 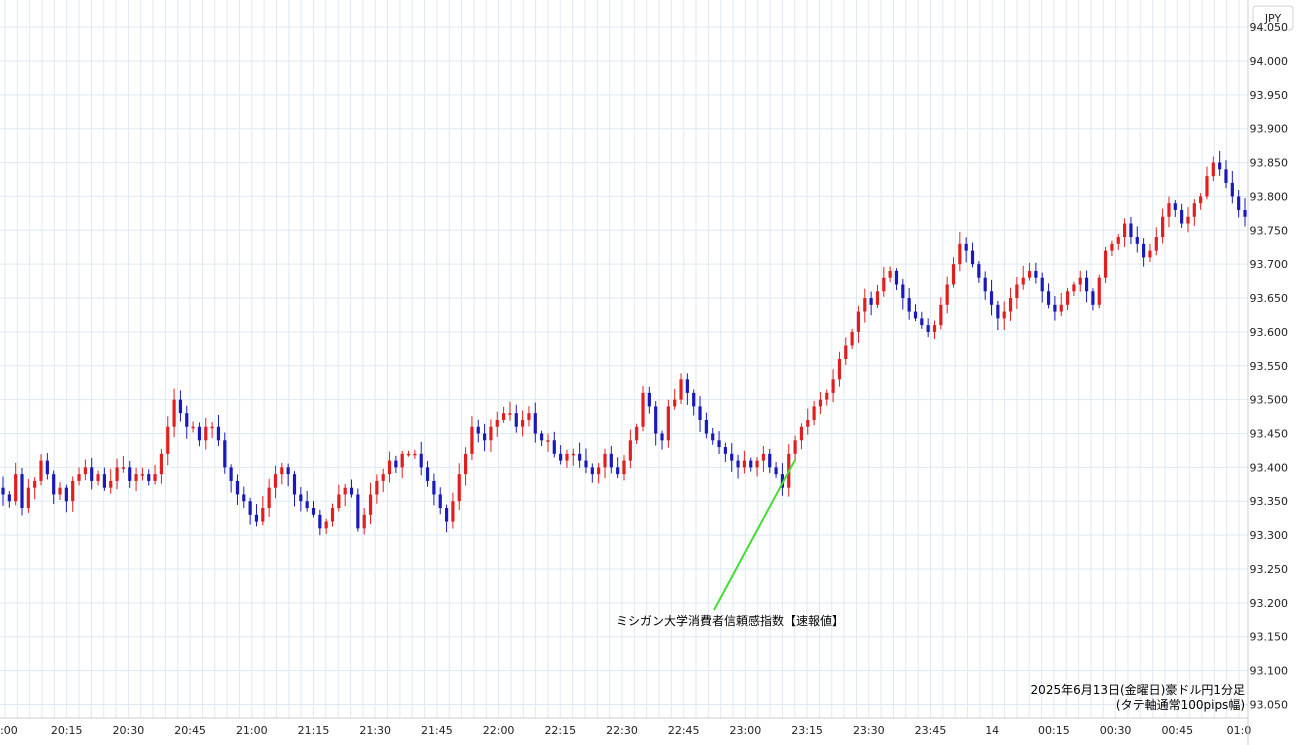 What do you see at coordinates (1138, 689) in the screenshot?
I see `caption-line-1: 2025年6月13日(金曜日)豪ドル円1分足` at bounding box center [1138, 689].